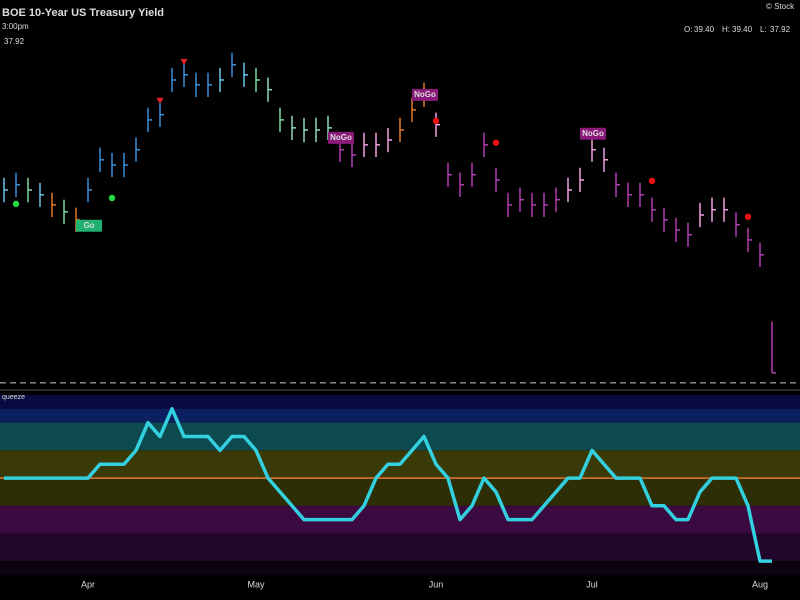 This screenshot has width=800, height=600. Describe the element at coordinates (256, 584) in the screenshot. I see `x-tick-label: May` at that location.